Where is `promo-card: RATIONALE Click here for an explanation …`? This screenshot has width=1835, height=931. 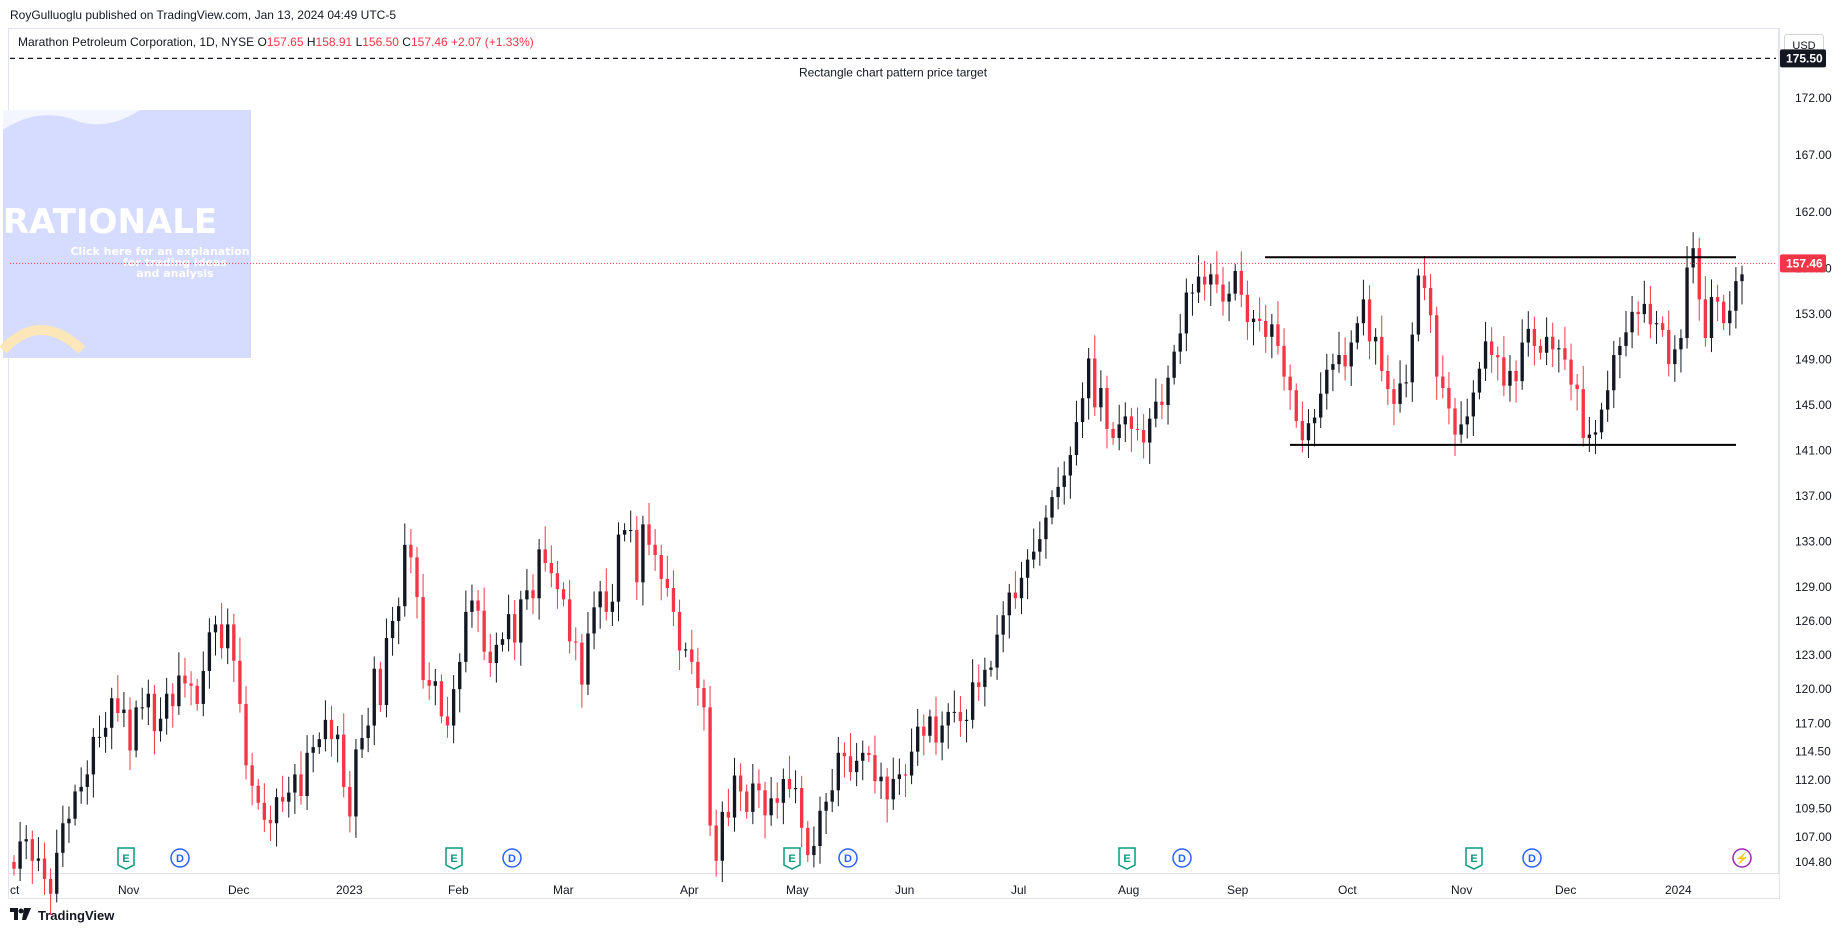 promo-card: RATIONALE Click here for an explanation … is located at coordinates (125, 234).